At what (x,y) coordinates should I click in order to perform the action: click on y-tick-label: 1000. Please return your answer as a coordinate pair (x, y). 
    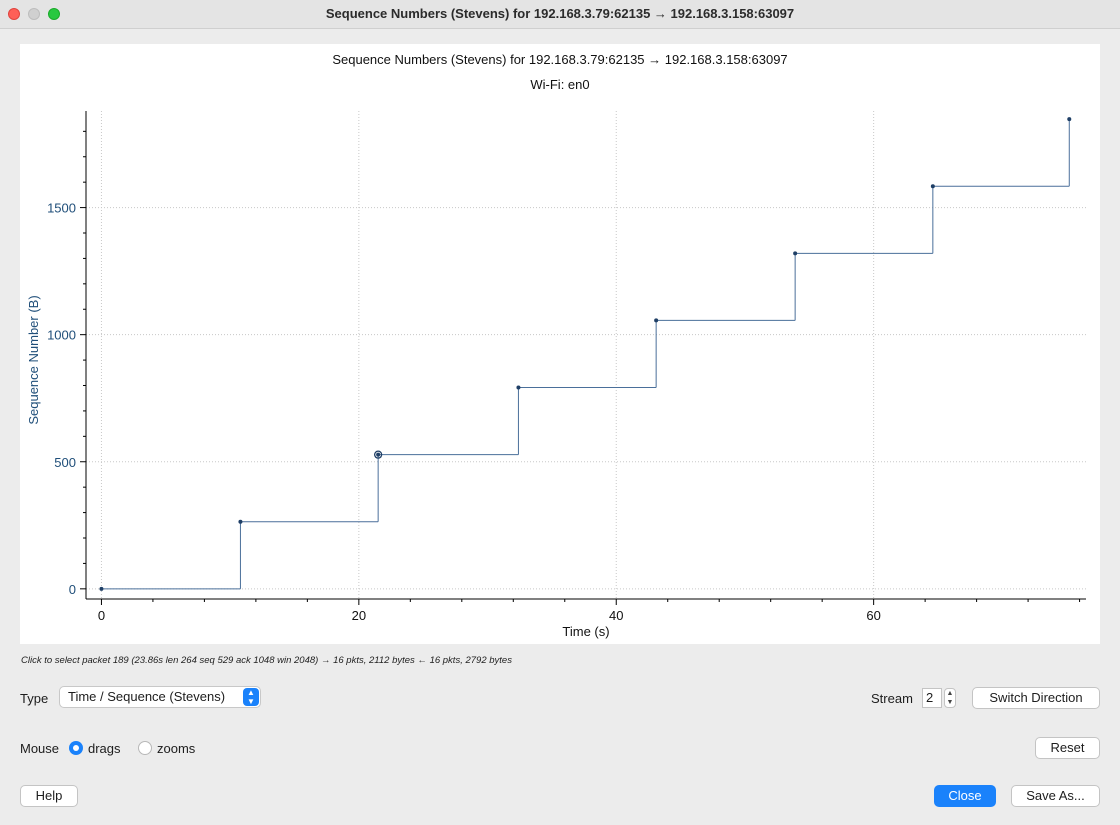
    Looking at the image, I should click on (61, 335).